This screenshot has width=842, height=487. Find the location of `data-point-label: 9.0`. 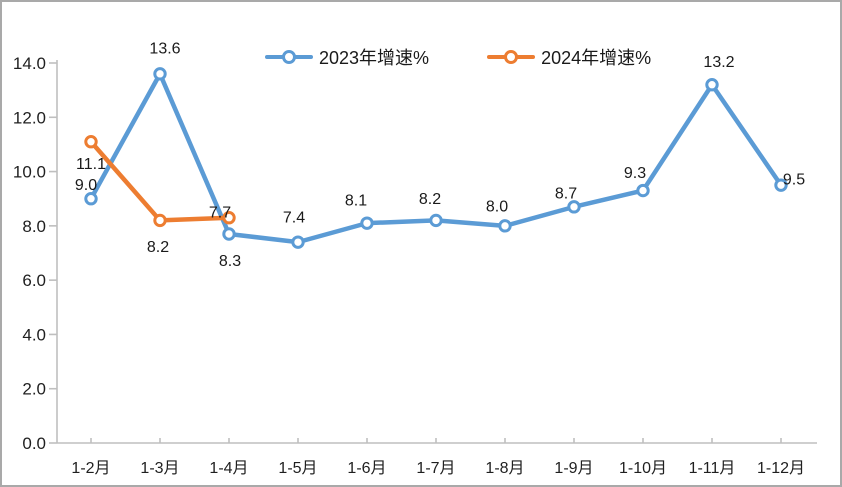

data-point-label: 9.0 is located at coordinates (86, 185).